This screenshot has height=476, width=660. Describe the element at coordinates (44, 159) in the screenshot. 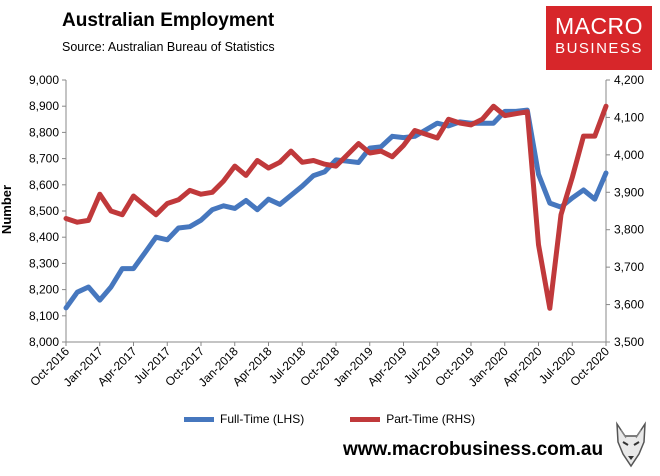

I see `left-tick-label: 8,700` at that location.